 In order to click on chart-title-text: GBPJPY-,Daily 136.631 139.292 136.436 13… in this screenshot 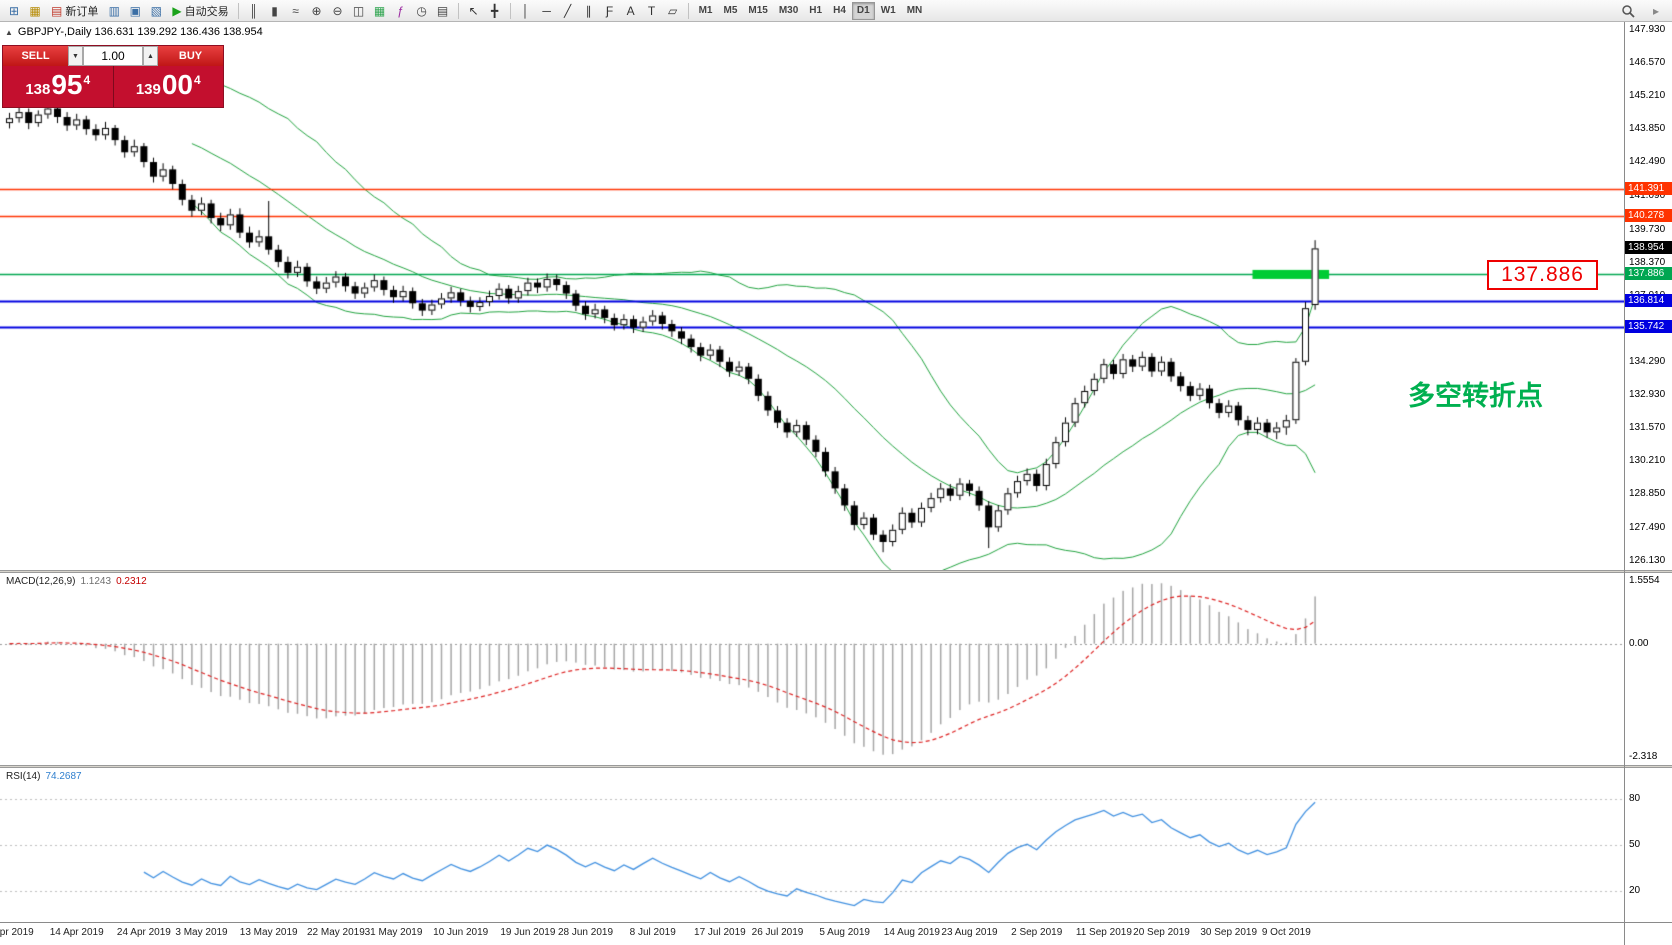, I will do `click(140, 32)`.